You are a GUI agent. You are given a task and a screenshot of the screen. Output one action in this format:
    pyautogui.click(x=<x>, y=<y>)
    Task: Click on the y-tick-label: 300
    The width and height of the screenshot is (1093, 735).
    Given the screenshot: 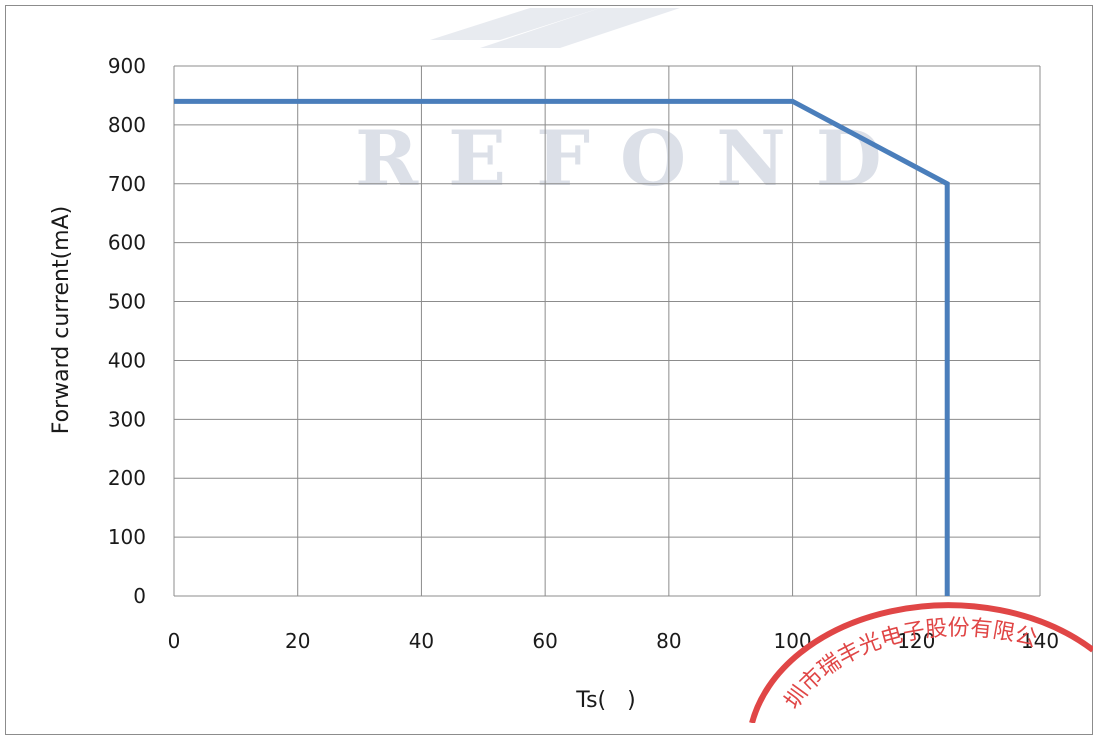 What is the action you would take?
    pyautogui.click(x=127, y=419)
    